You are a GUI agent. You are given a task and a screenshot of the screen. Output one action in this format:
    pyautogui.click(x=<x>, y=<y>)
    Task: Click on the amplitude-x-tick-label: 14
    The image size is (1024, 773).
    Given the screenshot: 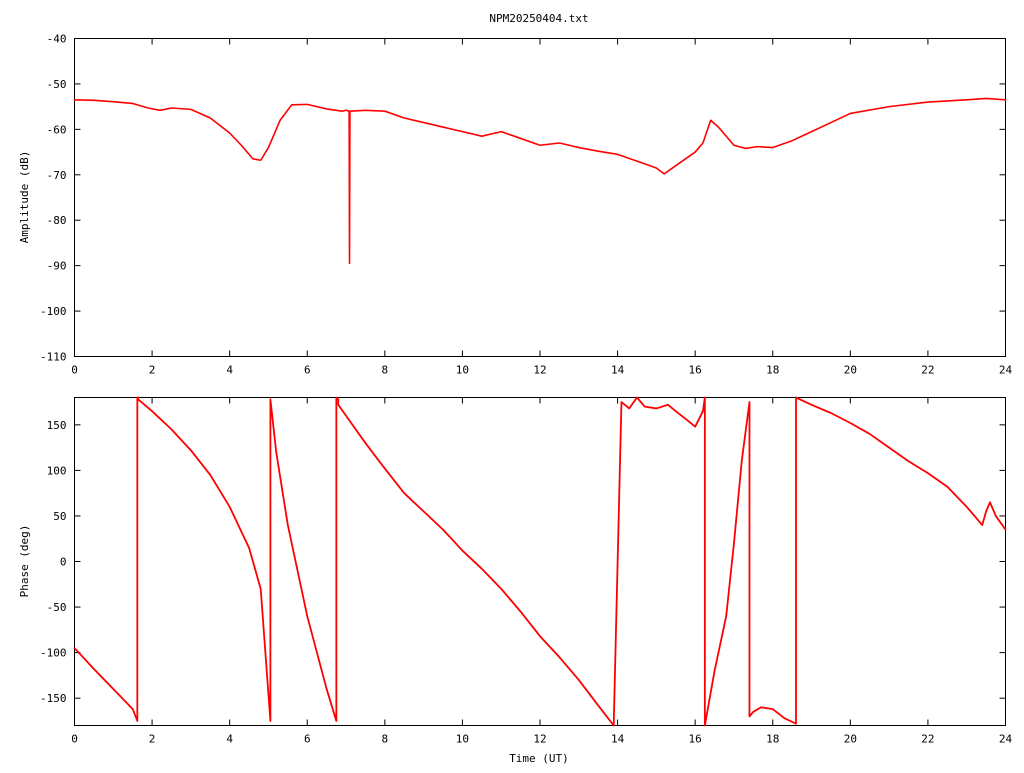 What is the action you would take?
    pyautogui.click(x=618, y=370)
    